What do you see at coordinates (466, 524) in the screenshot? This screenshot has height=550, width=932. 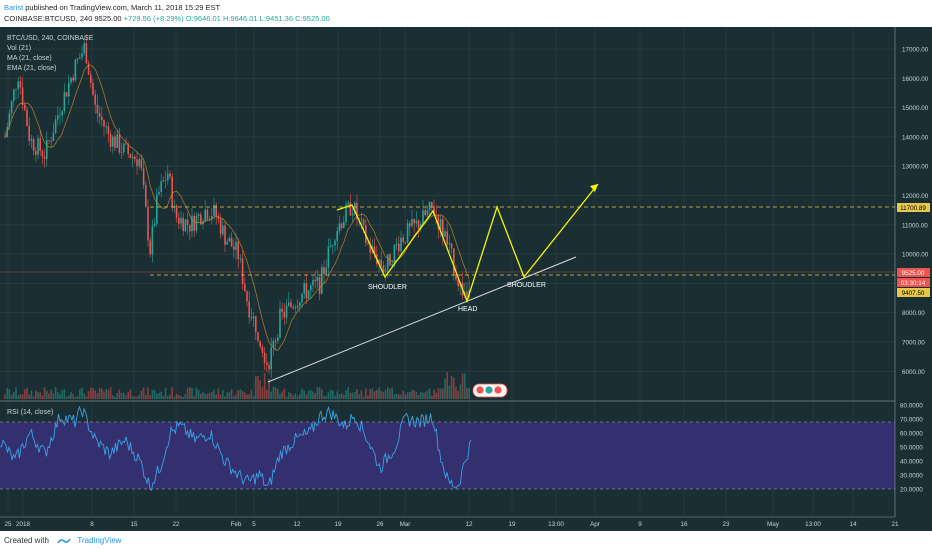 I see `time-axis` at bounding box center [466, 524].